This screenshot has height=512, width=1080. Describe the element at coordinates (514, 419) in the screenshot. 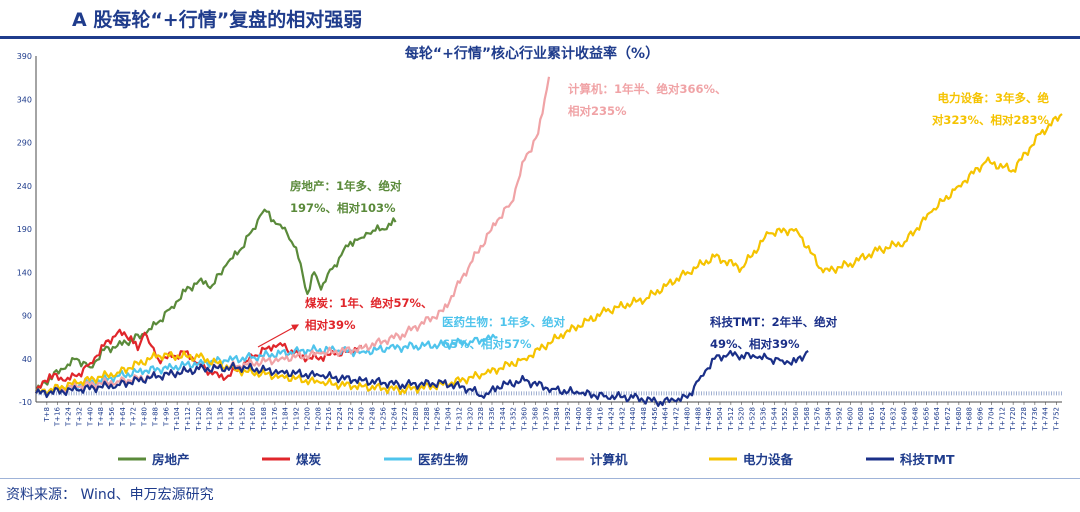

I see `x-tick-label: T+352` at that location.